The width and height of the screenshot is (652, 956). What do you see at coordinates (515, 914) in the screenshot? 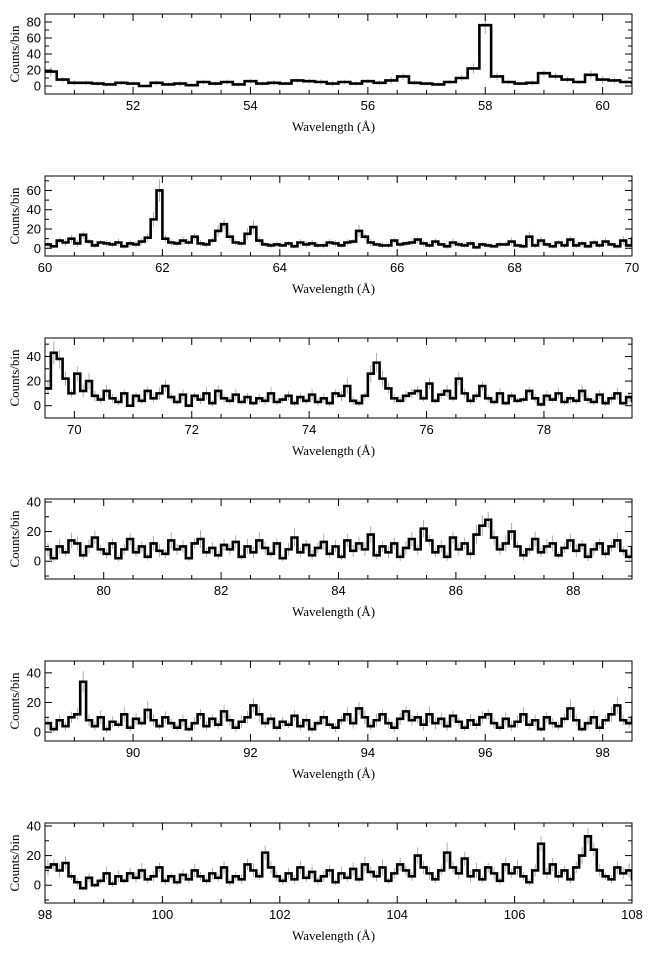
I see `x-tick-label: 106` at bounding box center [515, 914].